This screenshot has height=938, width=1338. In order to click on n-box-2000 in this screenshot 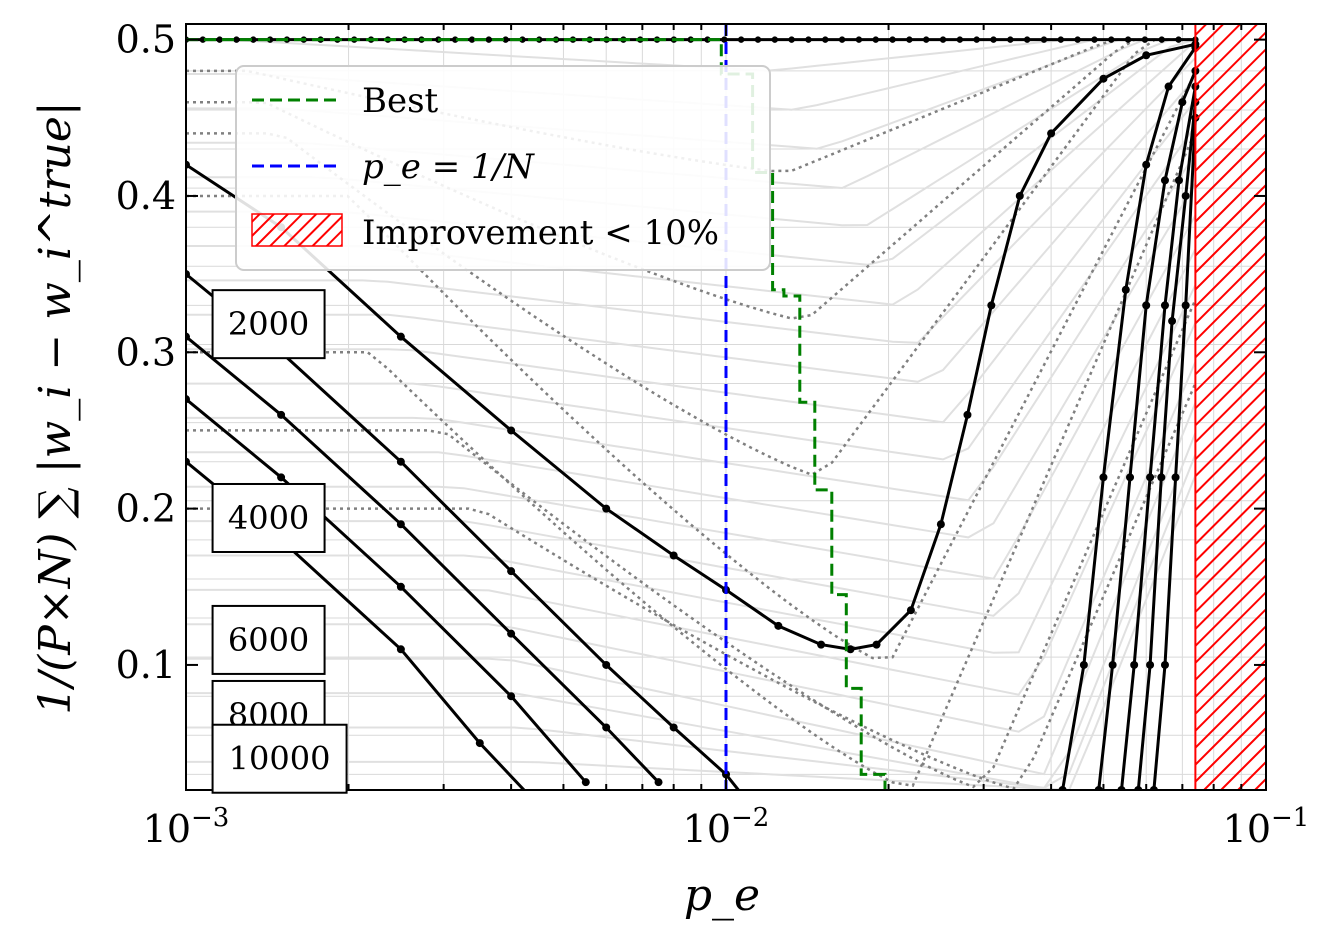, I will do `click(268, 324)`.